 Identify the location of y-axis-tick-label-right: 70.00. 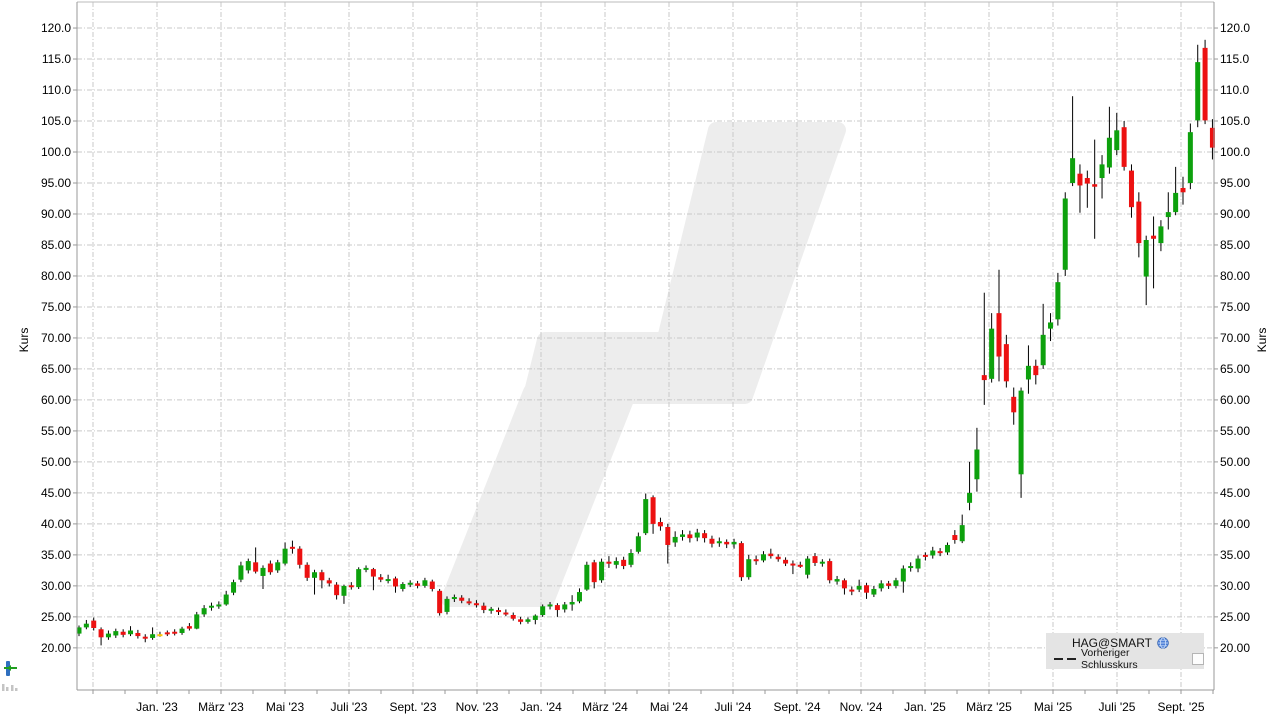
(1235, 338).